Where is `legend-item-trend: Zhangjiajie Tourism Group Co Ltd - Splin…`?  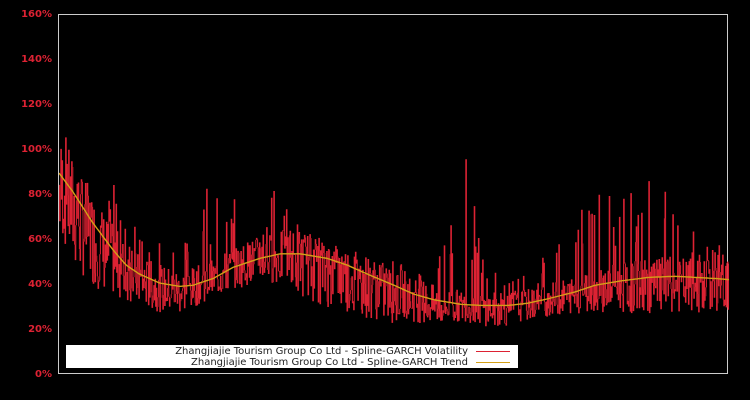
legend-item-trend: Zhangjiajie Tourism Group Co Ltd - Splin… is located at coordinates (350, 362).